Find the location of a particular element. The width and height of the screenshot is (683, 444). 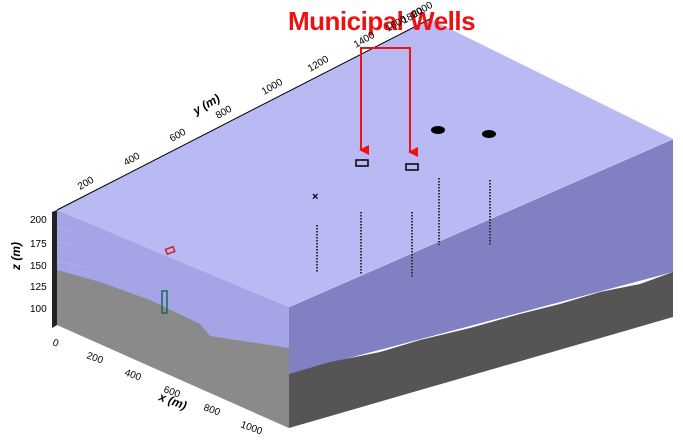

z-axis-title: z (m) is located at coordinates (16, 256).